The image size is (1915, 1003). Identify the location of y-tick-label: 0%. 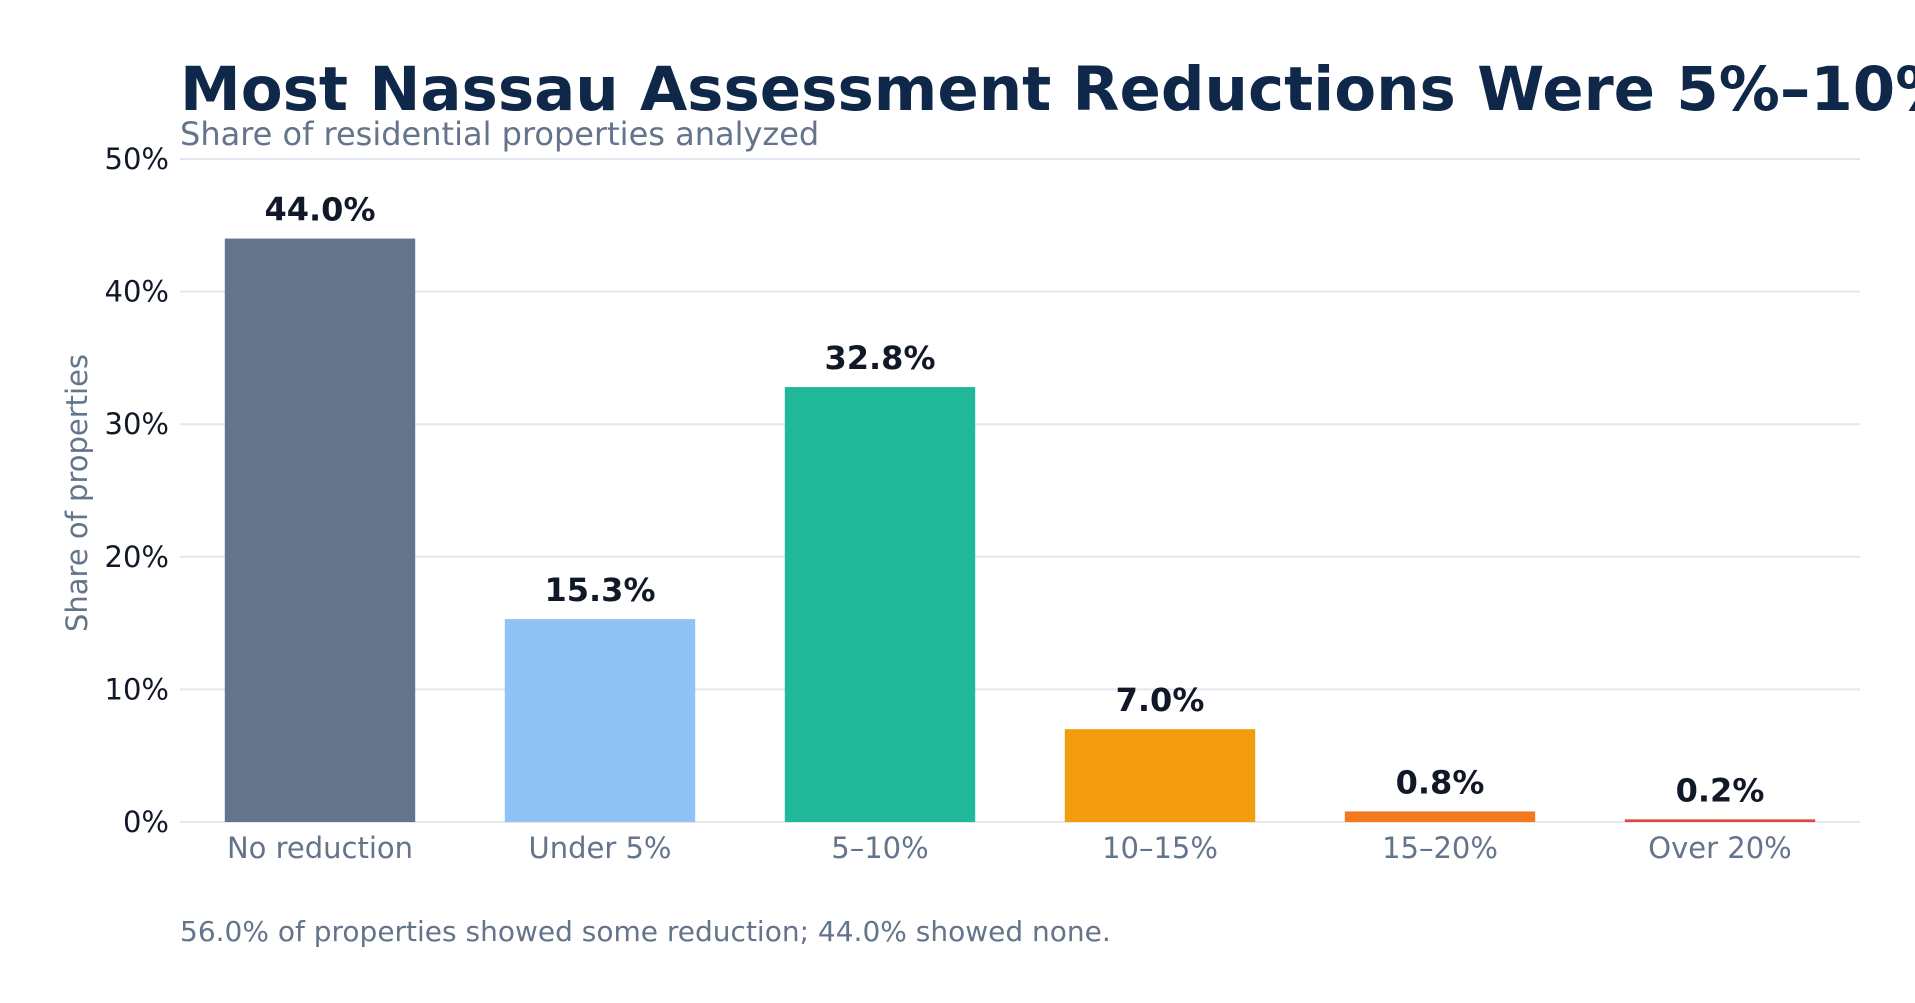
(146, 822).